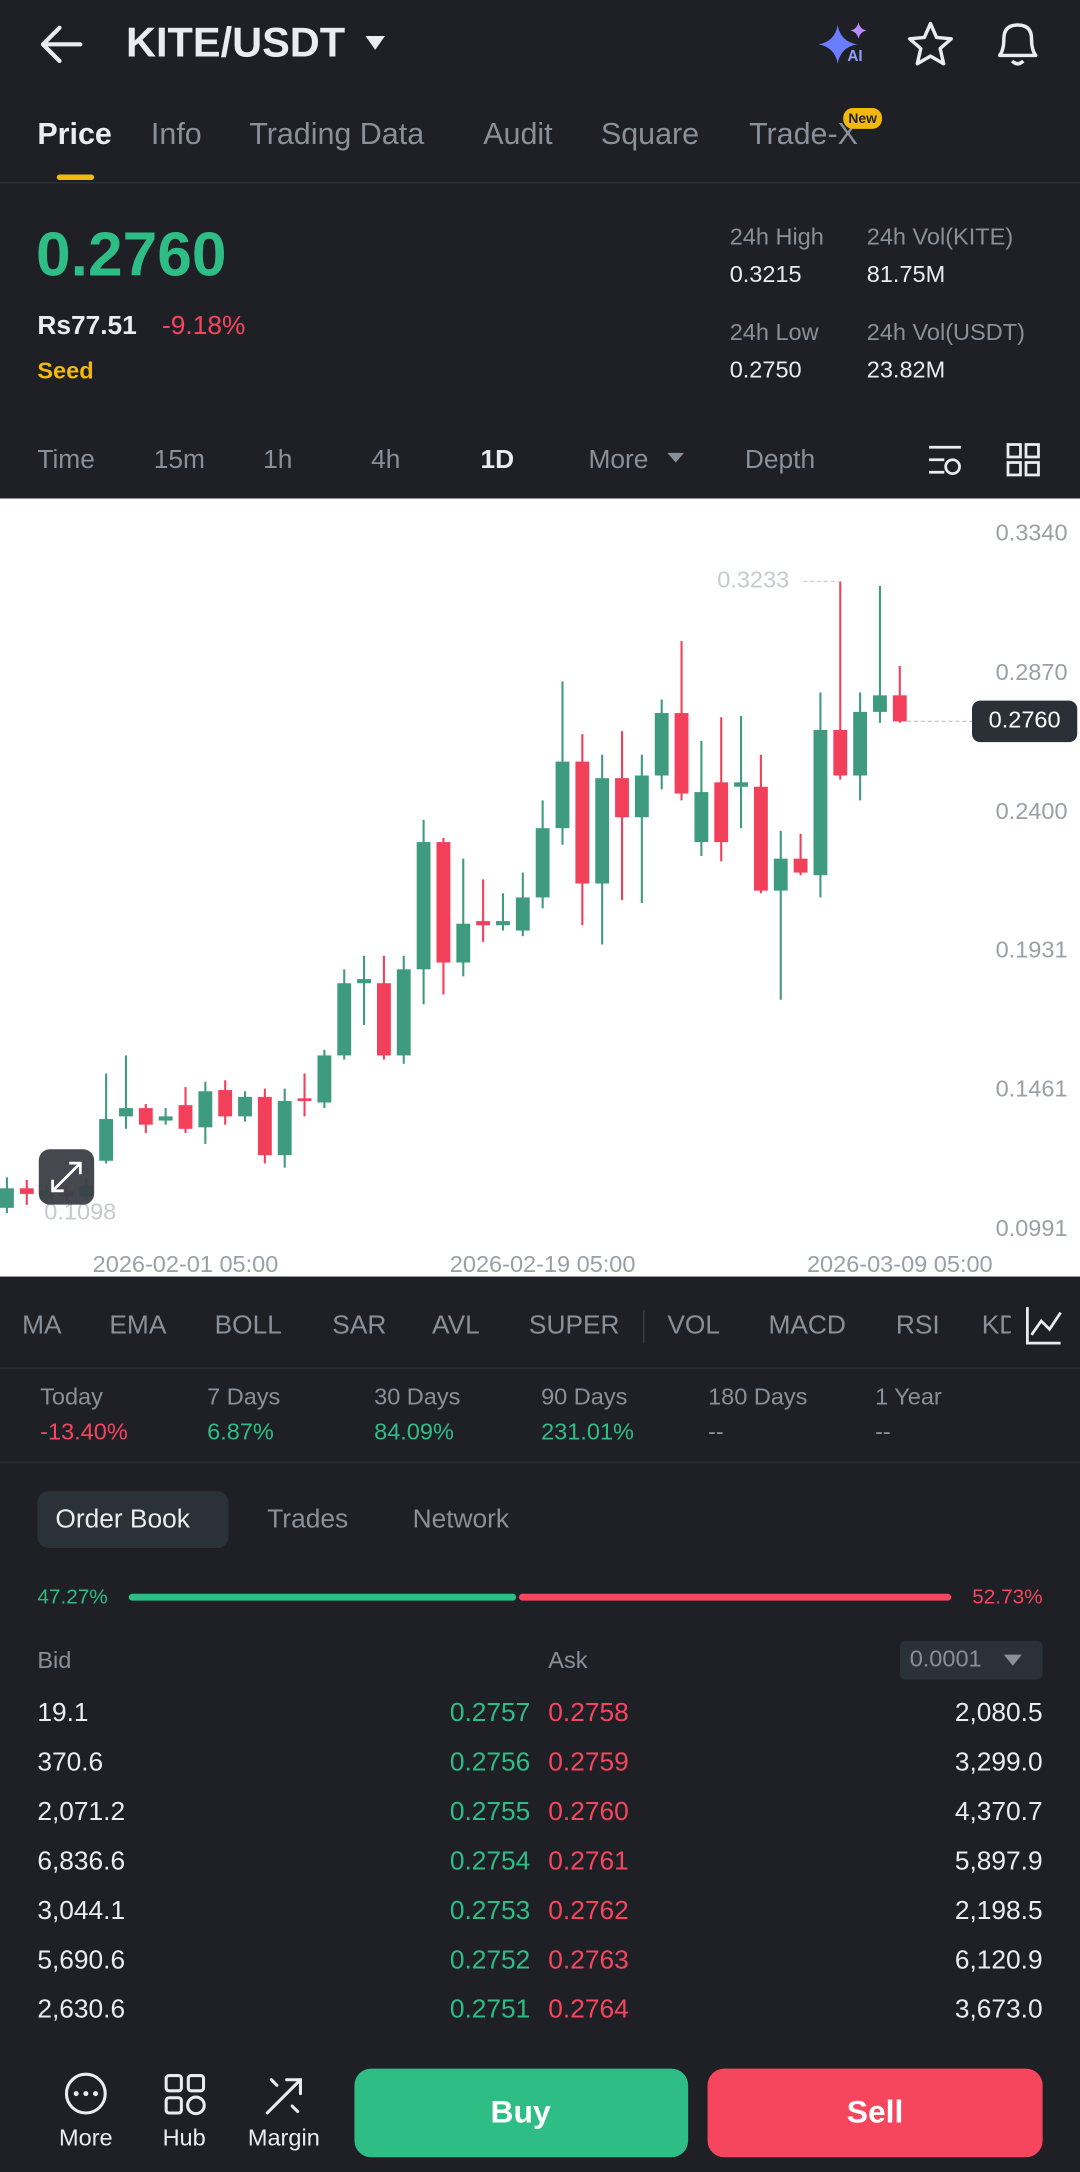 This screenshot has height=2172, width=1080. I want to click on interval: 4h, so click(385, 459).